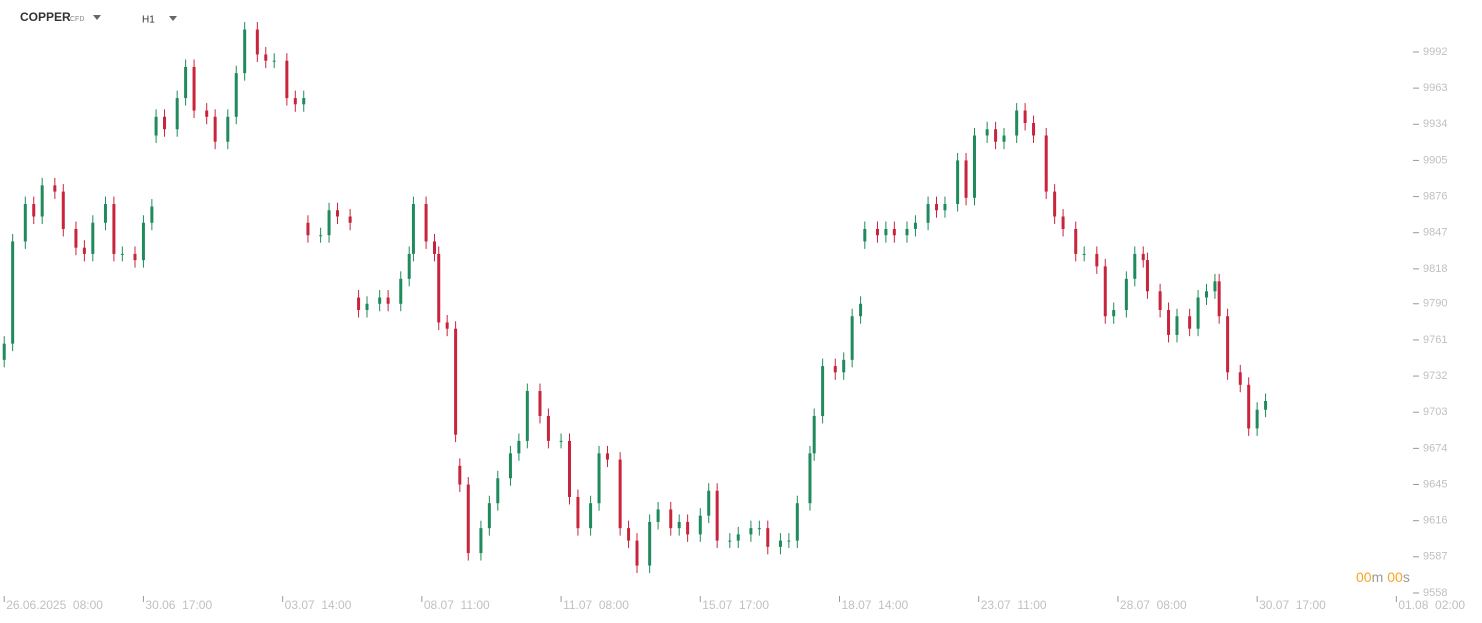 The image size is (1482, 623). Describe the element at coordinates (1435, 521) in the screenshot. I see `y-tick-label: 9616` at that location.